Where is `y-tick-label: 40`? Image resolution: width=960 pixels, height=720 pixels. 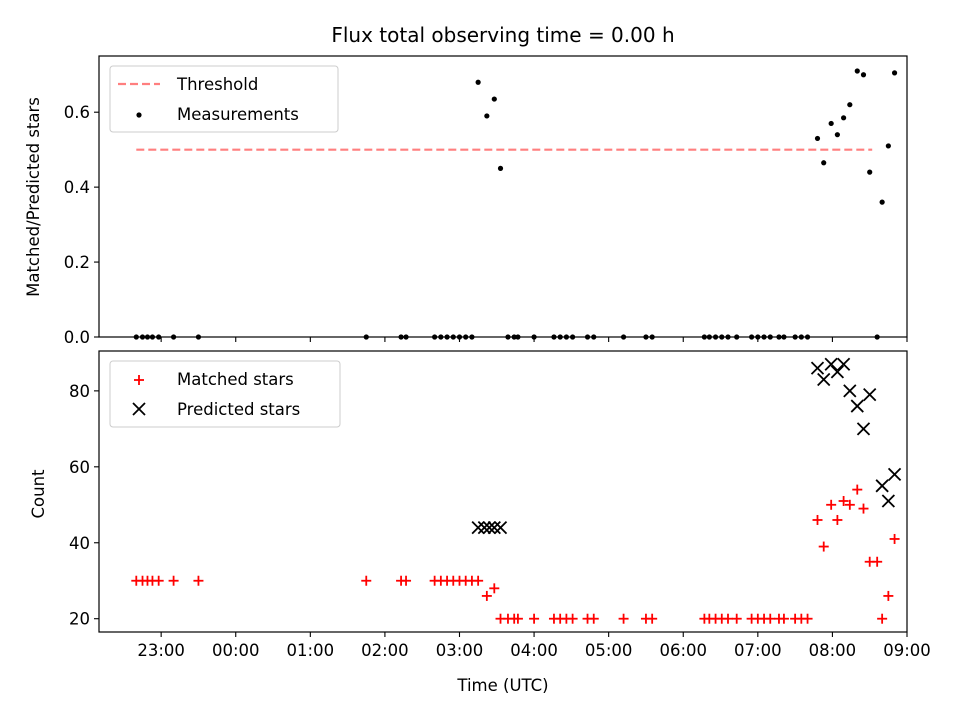
y-tick-label: 40 is located at coordinates (79, 543).